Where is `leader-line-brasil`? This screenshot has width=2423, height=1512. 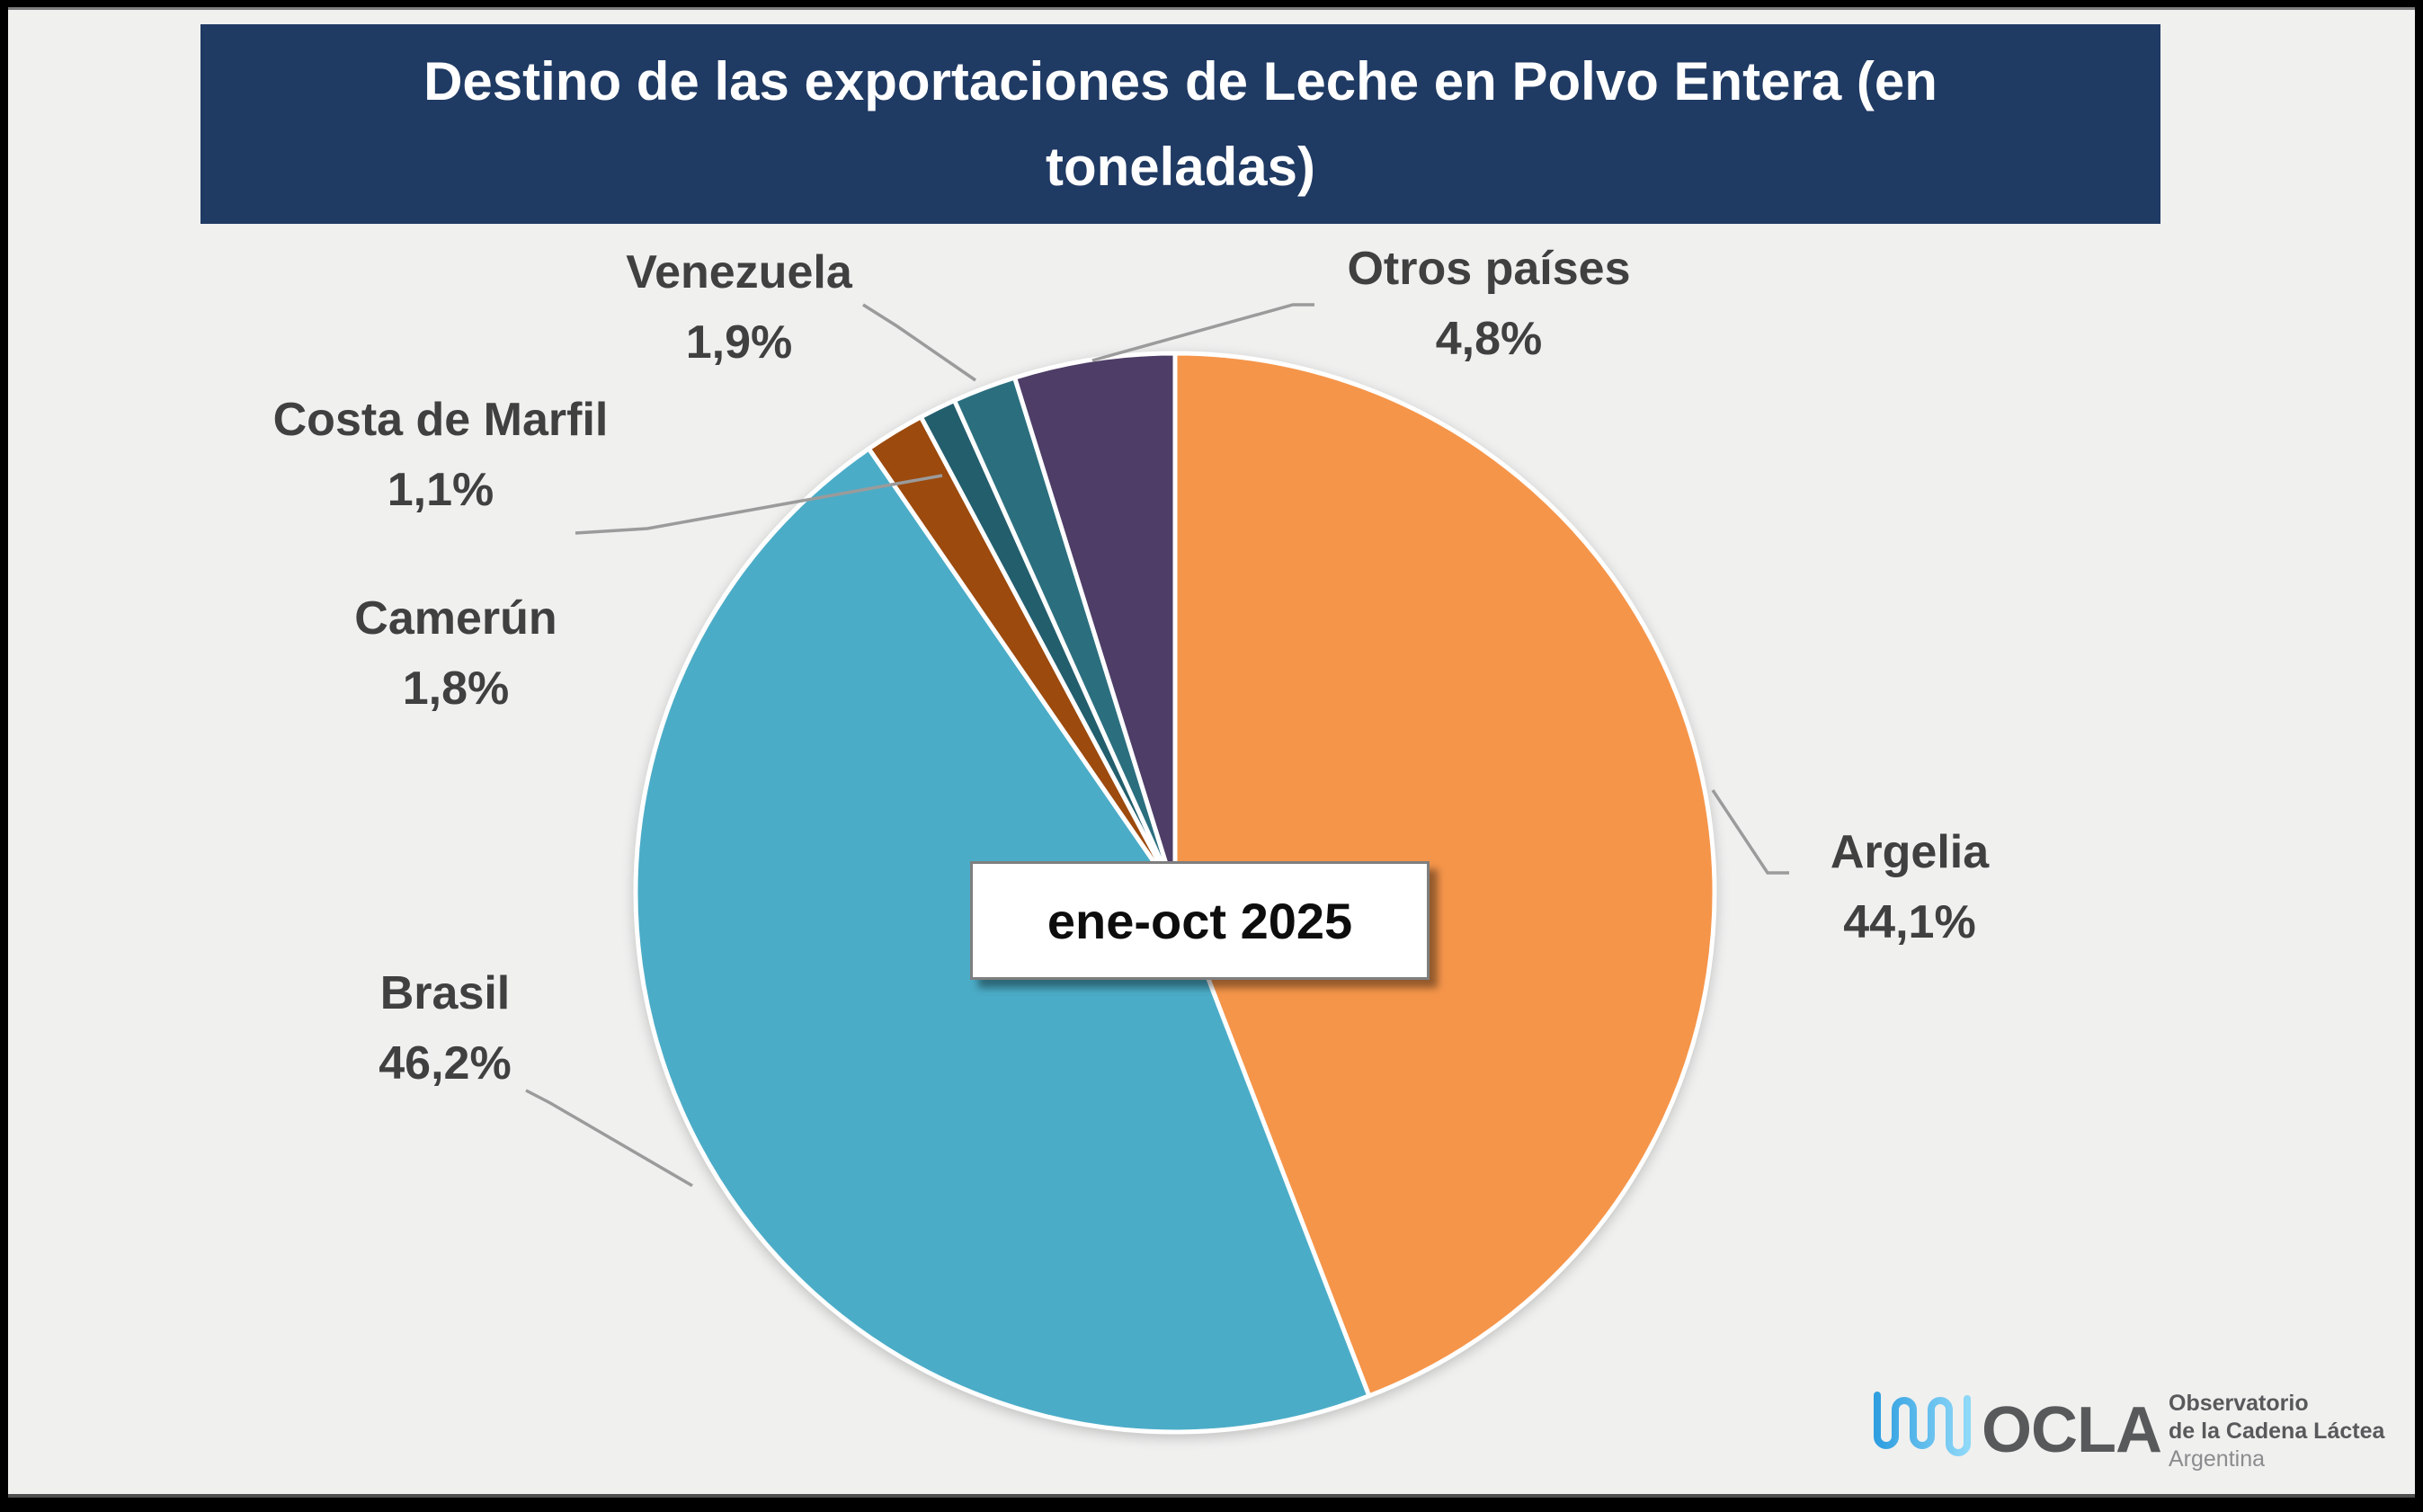 leader-line-brasil is located at coordinates (609, 1138).